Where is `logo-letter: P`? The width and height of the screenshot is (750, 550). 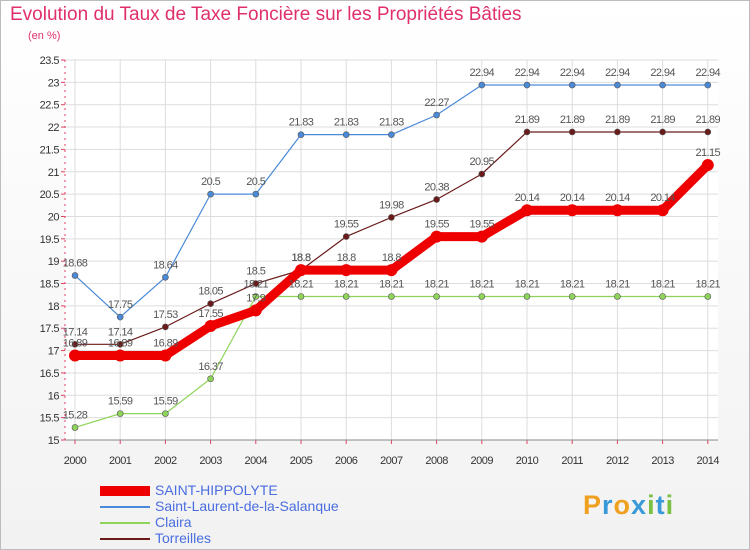
logo-letter: P is located at coordinates (593, 505).